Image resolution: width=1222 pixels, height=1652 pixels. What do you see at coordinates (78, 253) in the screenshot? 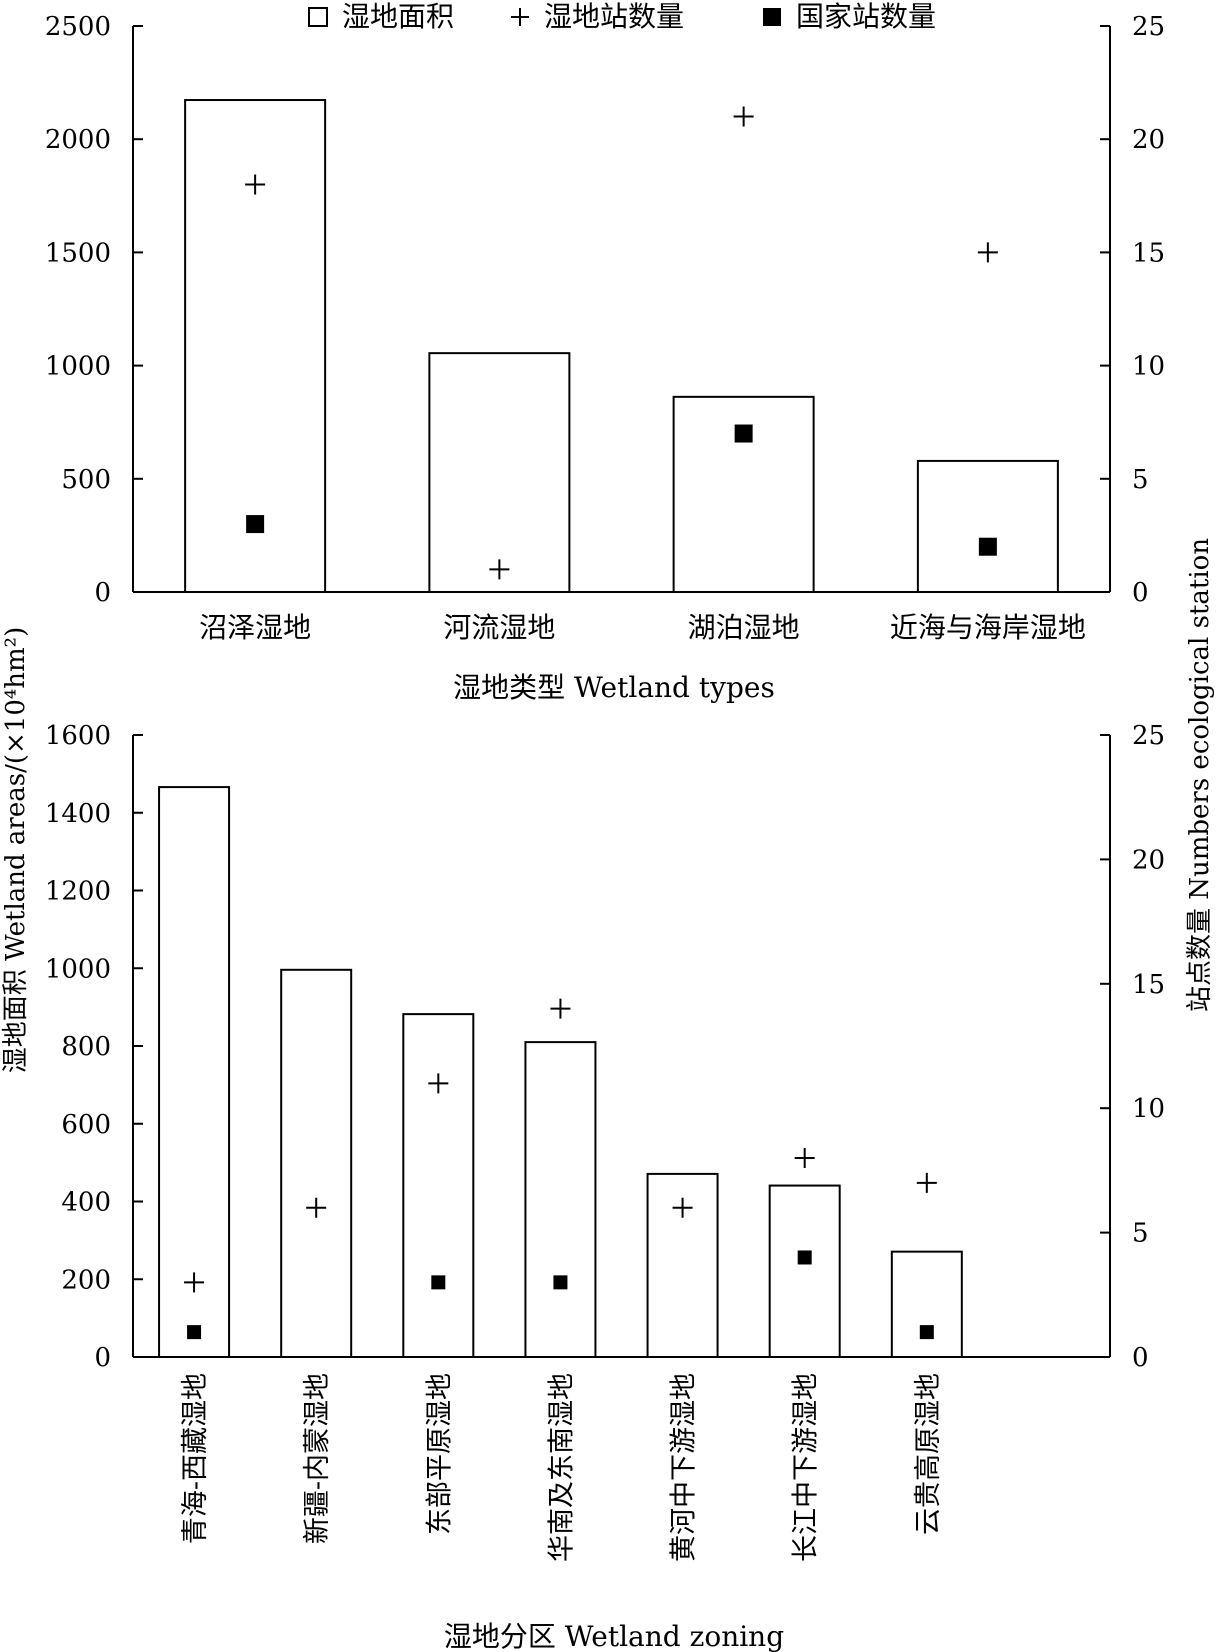
I see `left-tick-label: 1500` at bounding box center [78, 253].